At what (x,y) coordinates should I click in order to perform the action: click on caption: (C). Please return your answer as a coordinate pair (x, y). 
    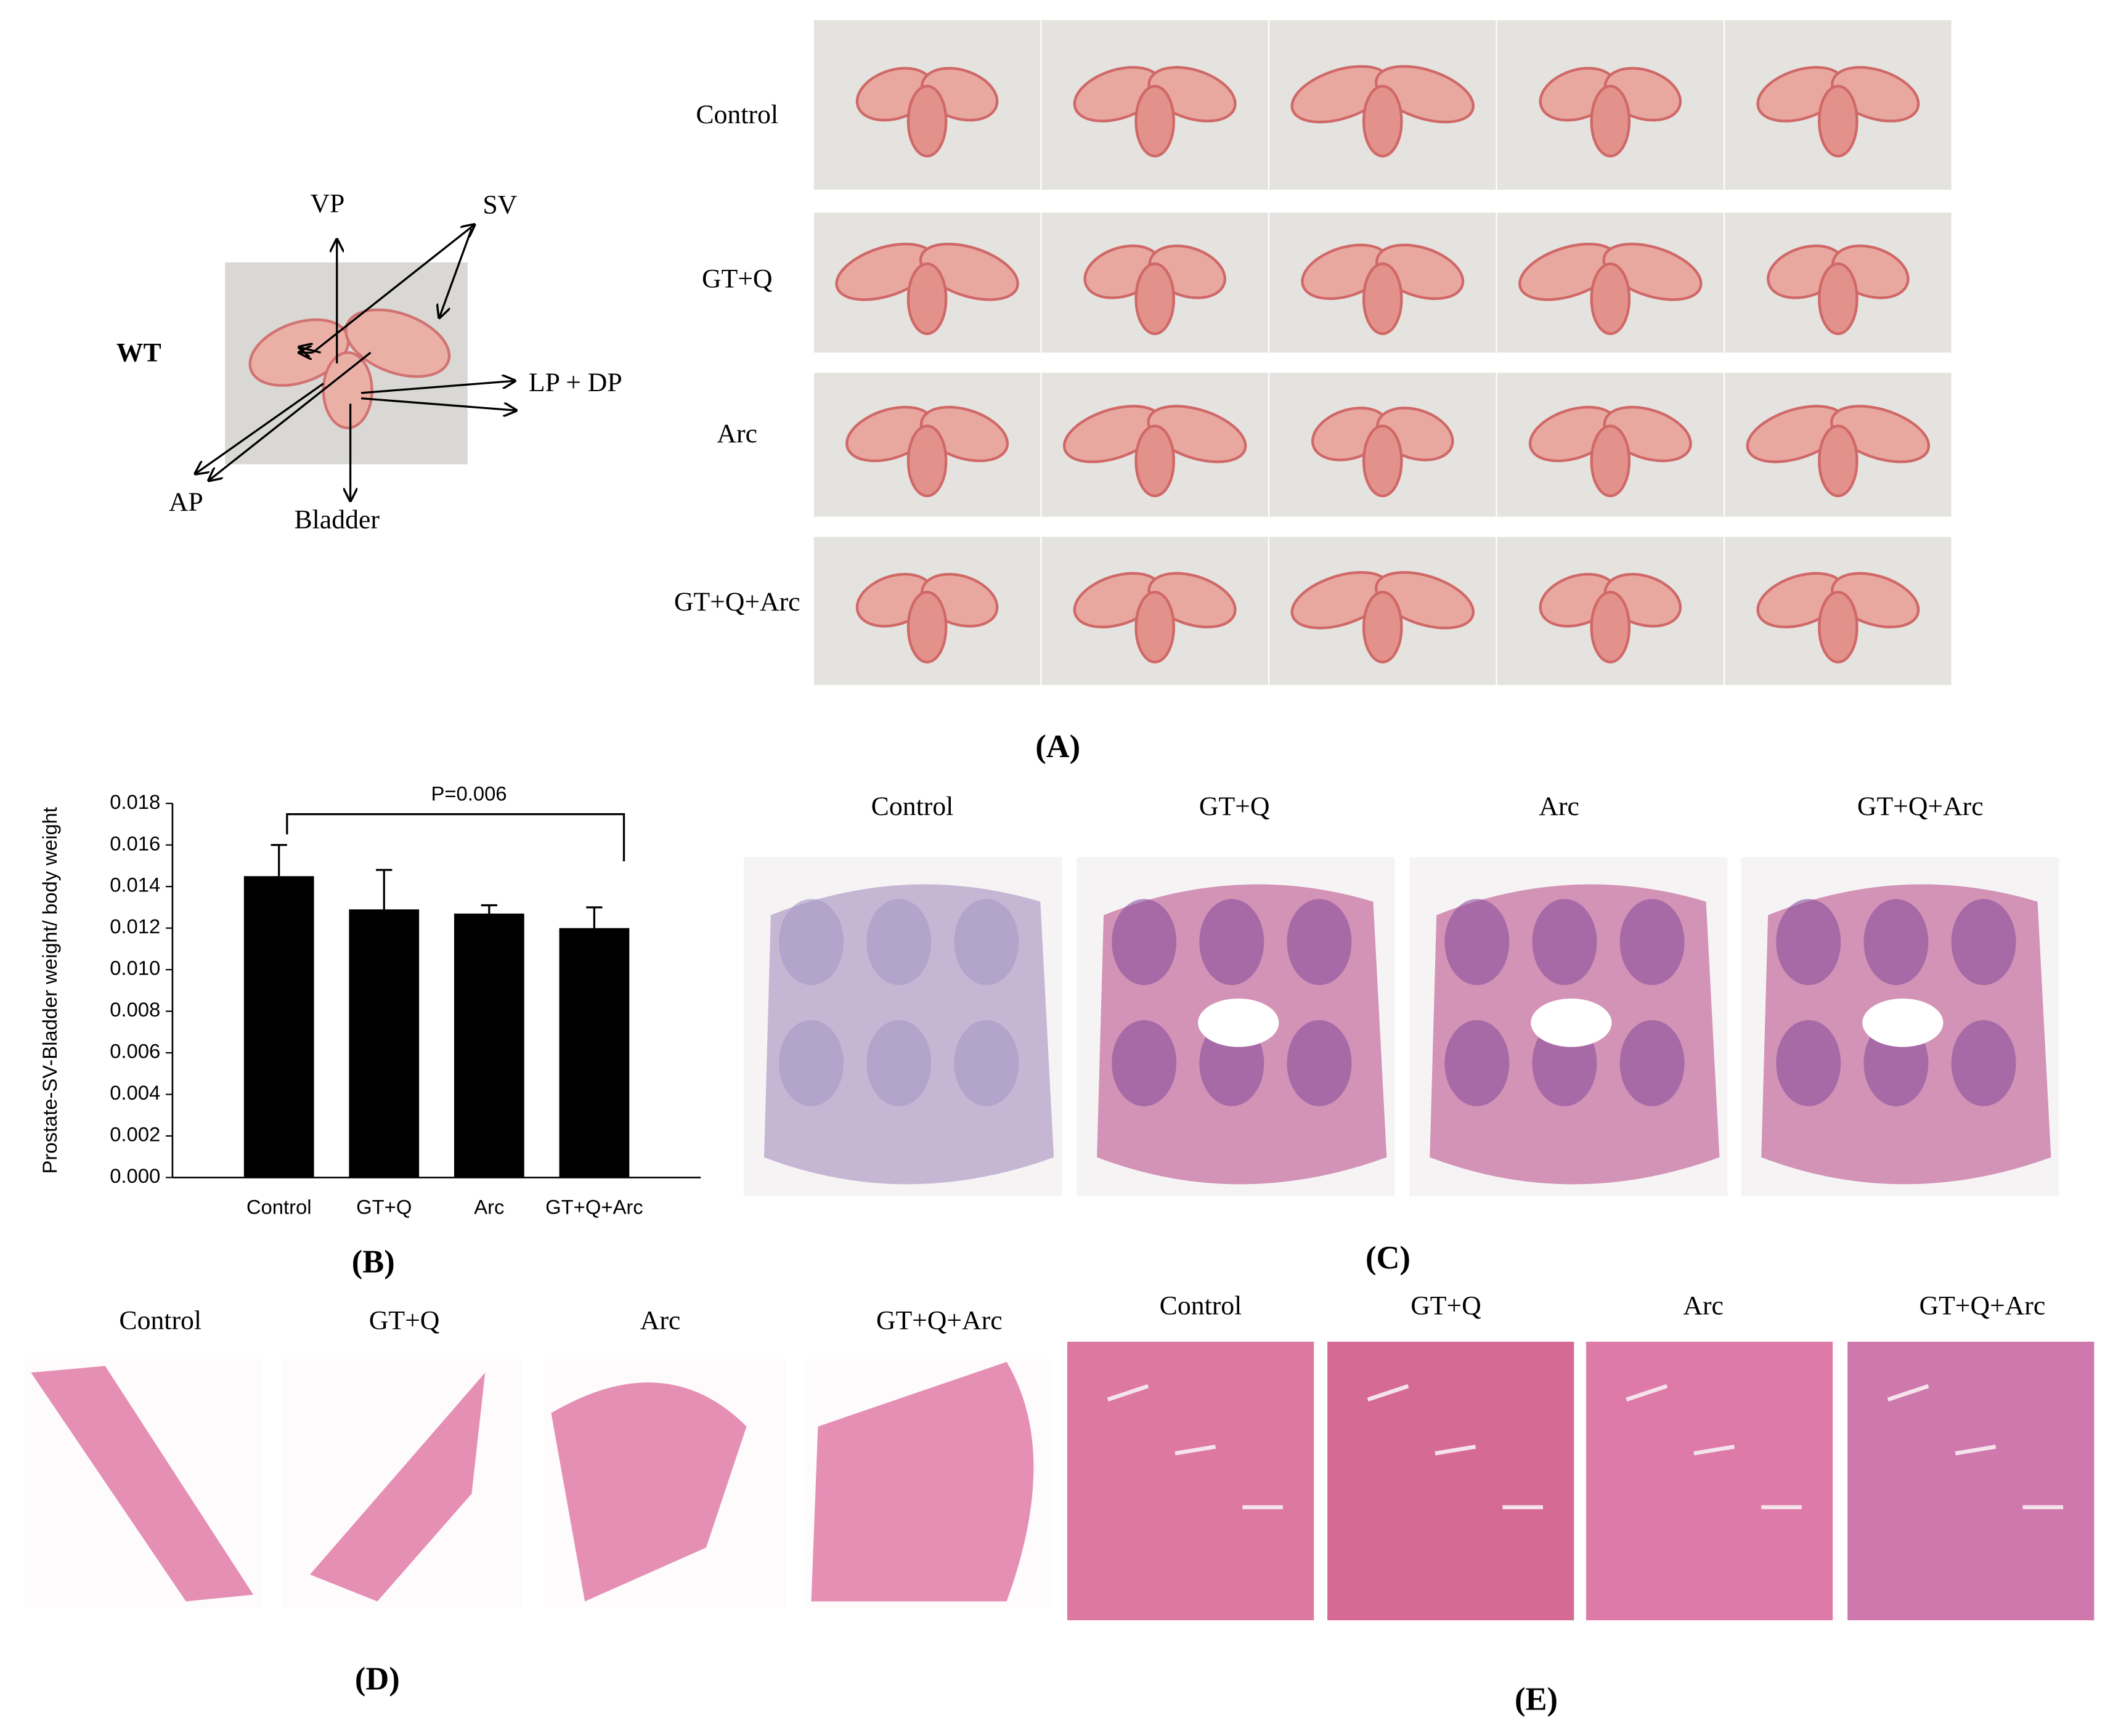
    Looking at the image, I should click on (1389, 1258).